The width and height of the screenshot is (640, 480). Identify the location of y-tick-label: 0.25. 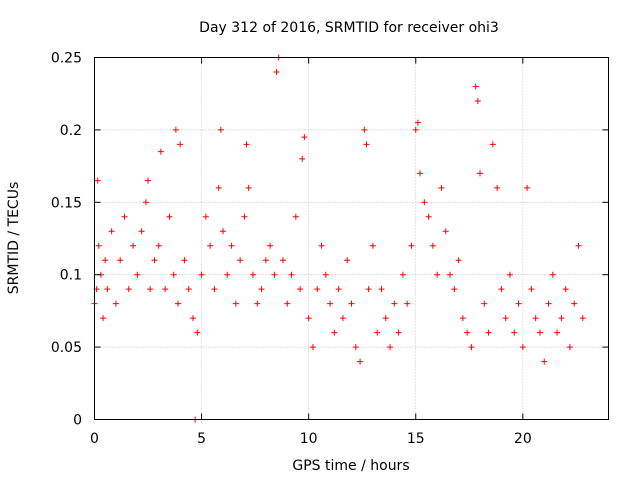
(66, 59).